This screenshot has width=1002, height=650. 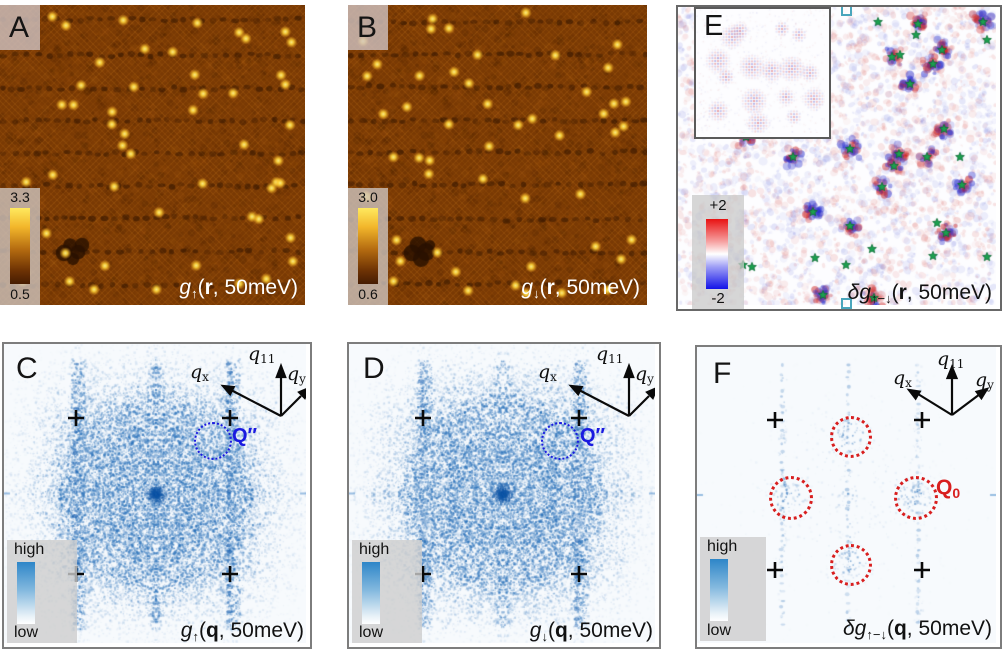 I want to click on inset-pattern-image, so click(x=760, y=71).